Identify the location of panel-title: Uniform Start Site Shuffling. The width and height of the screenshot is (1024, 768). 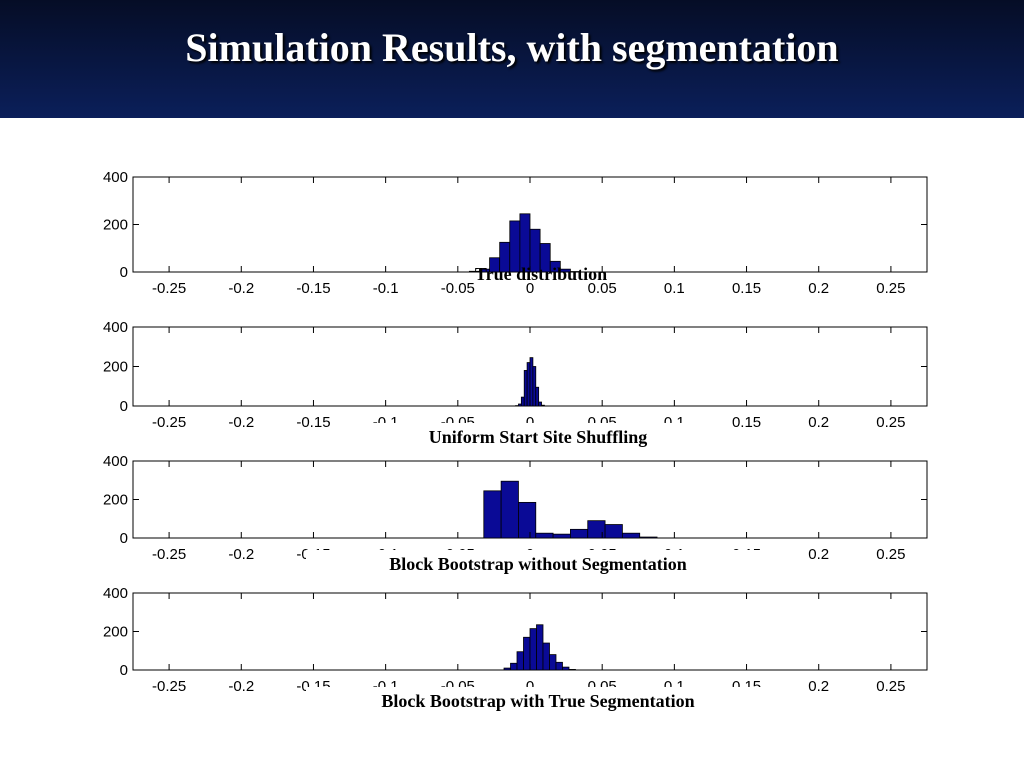
(538, 437).